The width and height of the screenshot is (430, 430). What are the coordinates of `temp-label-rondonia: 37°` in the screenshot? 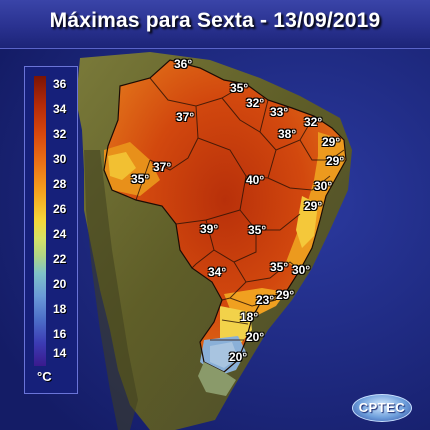 It's located at (162, 167).